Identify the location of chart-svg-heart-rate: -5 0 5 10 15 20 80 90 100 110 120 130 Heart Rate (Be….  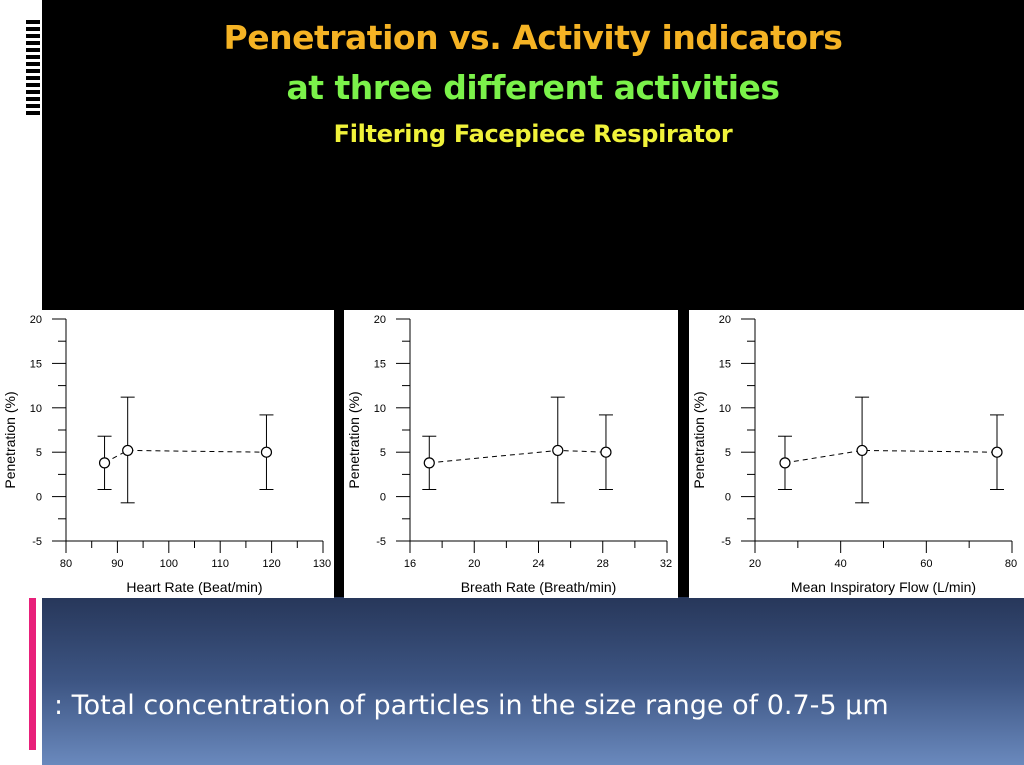
(166, 454).